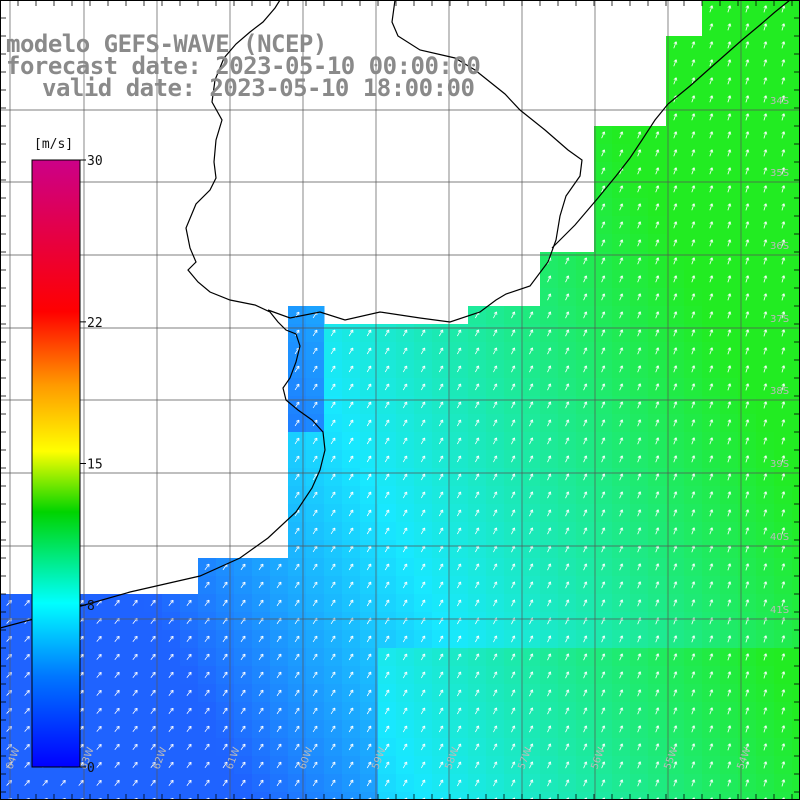 This screenshot has height=800, width=800. Describe the element at coordinates (95, 323) in the screenshot. I see `colorbar-tick-label: 22` at that location.